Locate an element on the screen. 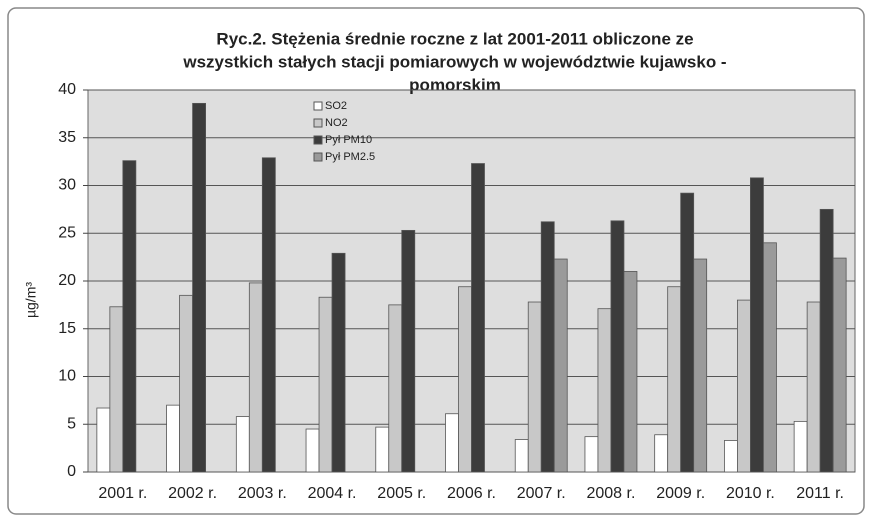 Image resolution: width=873 pixels, height=524 pixels. x-tick-label: 2005 r. is located at coordinates (401, 493).